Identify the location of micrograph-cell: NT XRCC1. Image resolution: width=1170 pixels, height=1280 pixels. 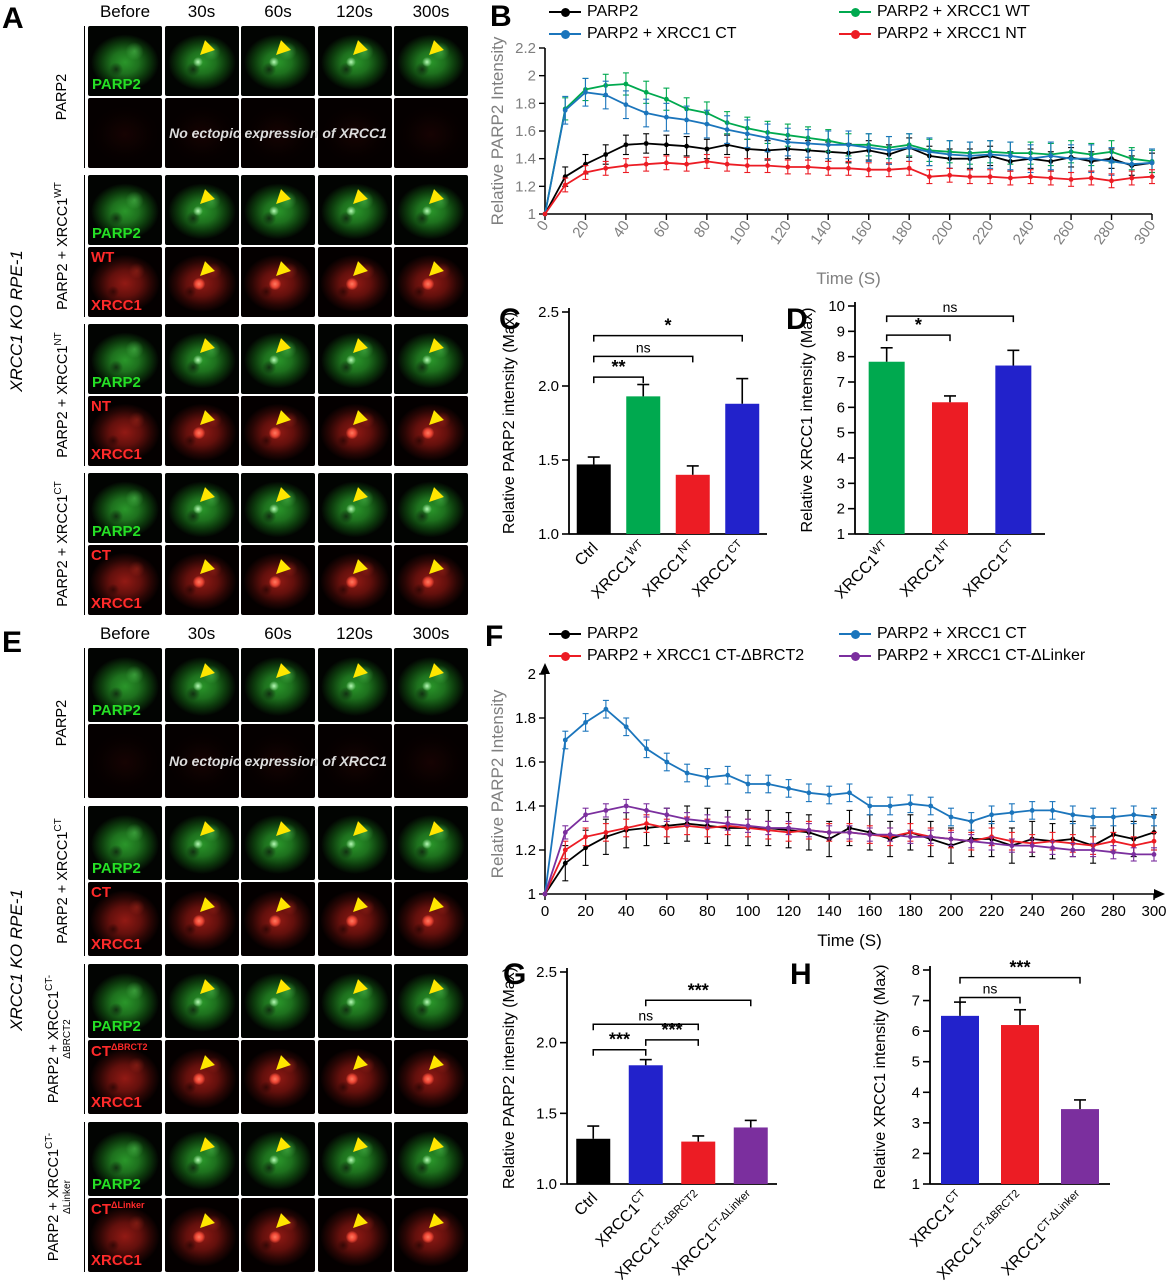
(125, 431).